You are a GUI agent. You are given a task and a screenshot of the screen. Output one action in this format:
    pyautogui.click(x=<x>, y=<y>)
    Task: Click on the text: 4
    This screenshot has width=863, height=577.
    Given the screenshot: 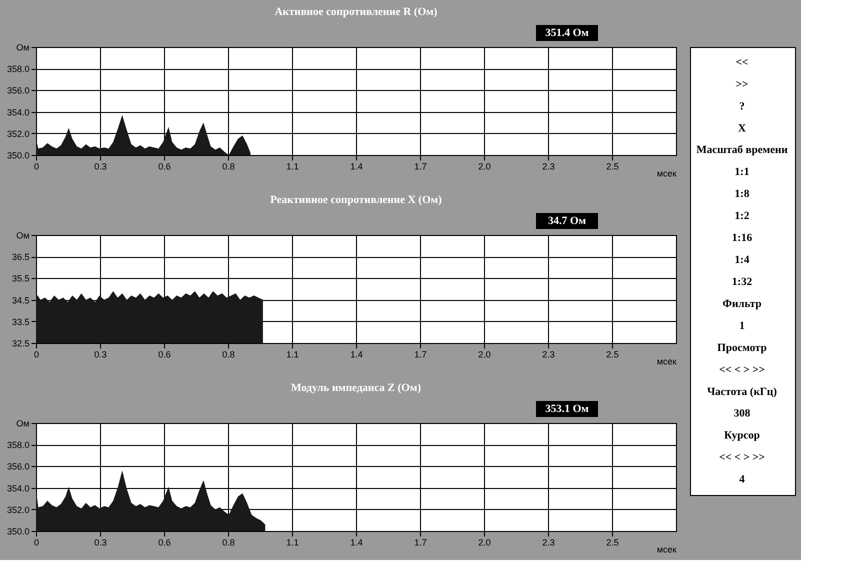 What is the action you would take?
    pyautogui.click(x=742, y=480)
    